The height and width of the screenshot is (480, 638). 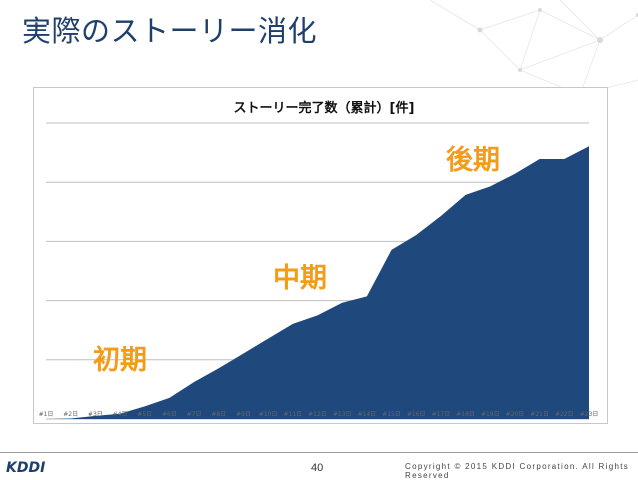 What do you see at coordinates (292, 414) in the screenshot?
I see `x-tick-label: #11日` at bounding box center [292, 414].